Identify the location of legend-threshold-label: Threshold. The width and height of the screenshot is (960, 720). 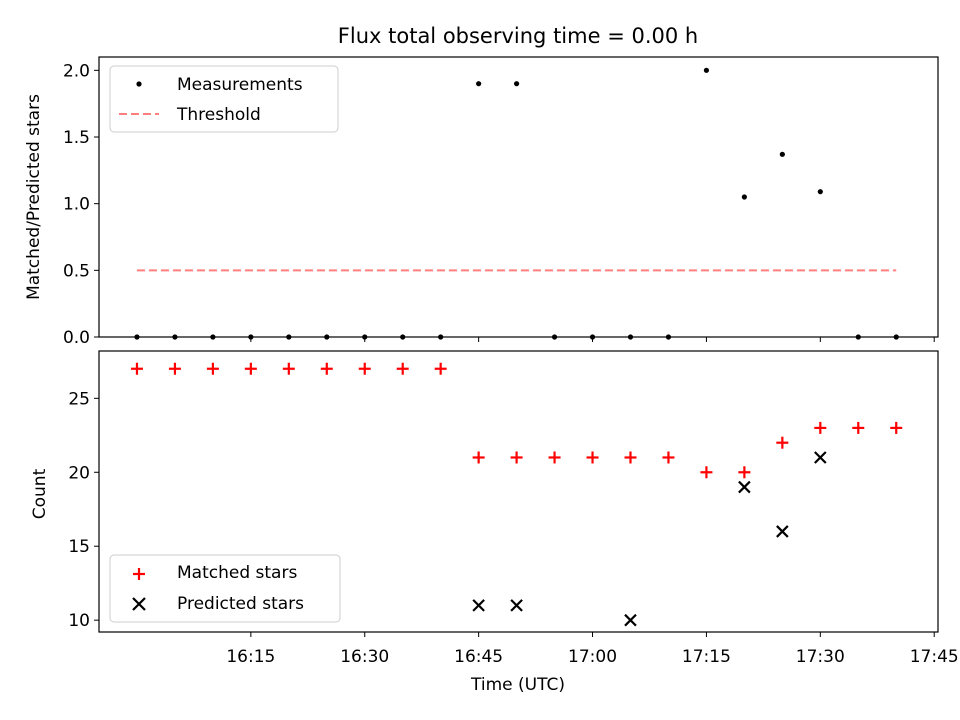
(218, 115).